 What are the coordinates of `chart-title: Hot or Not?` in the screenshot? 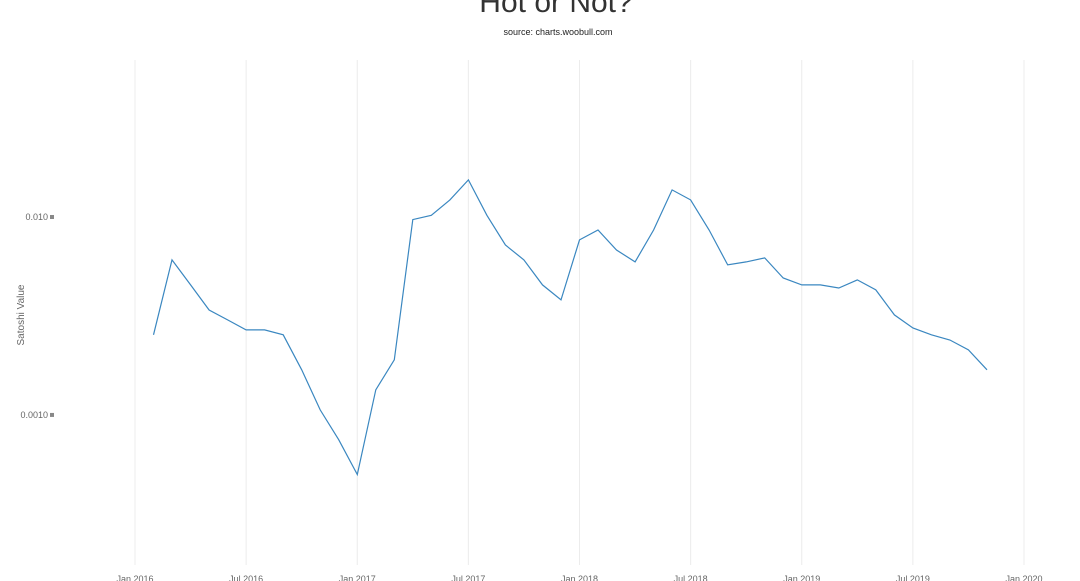 It's located at (555, 9).